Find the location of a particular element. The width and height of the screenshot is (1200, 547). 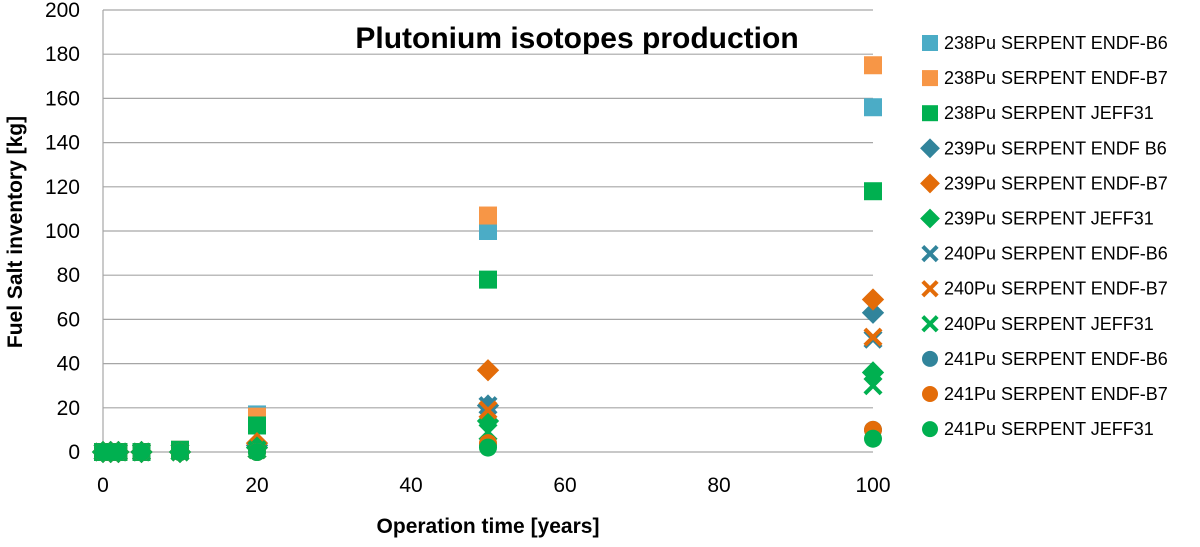

legend-item: 239Pu SERPENT ENDF-B7 is located at coordinates (1044, 183).